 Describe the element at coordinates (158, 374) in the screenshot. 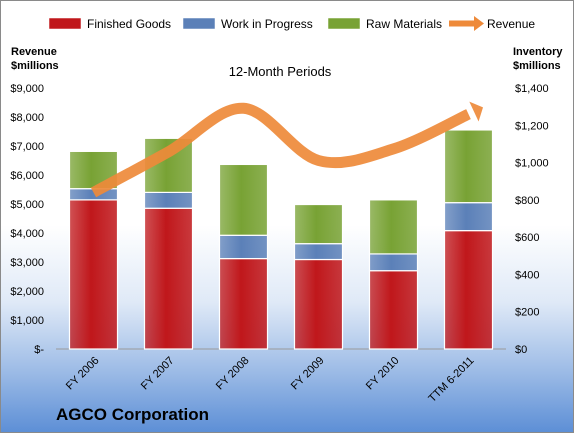

I see `x-tick-label: FY 2007` at that location.